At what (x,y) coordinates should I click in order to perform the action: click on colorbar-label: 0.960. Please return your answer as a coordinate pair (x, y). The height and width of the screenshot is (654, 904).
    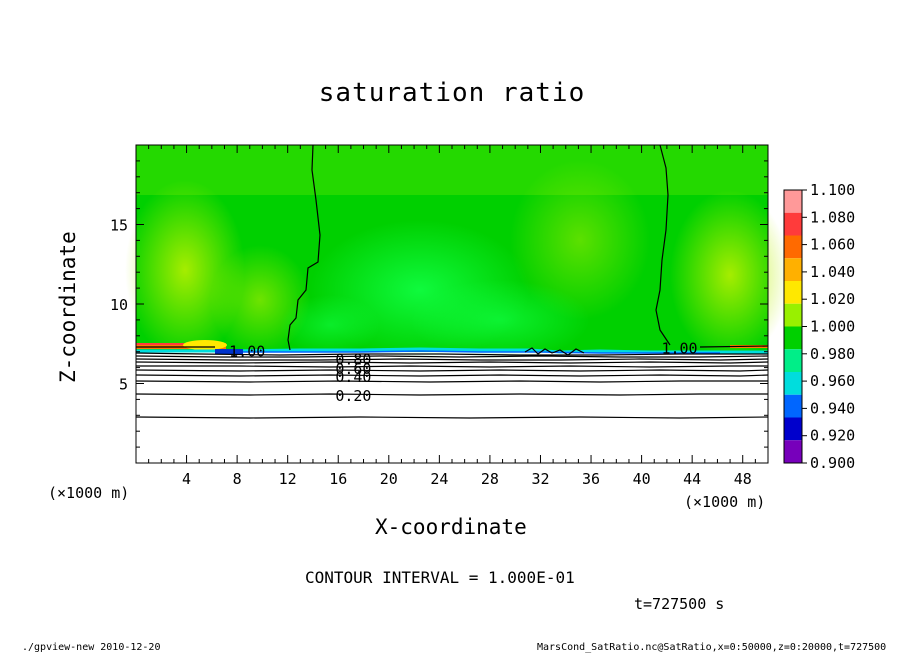
    Looking at the image, I should click on (832, 381).